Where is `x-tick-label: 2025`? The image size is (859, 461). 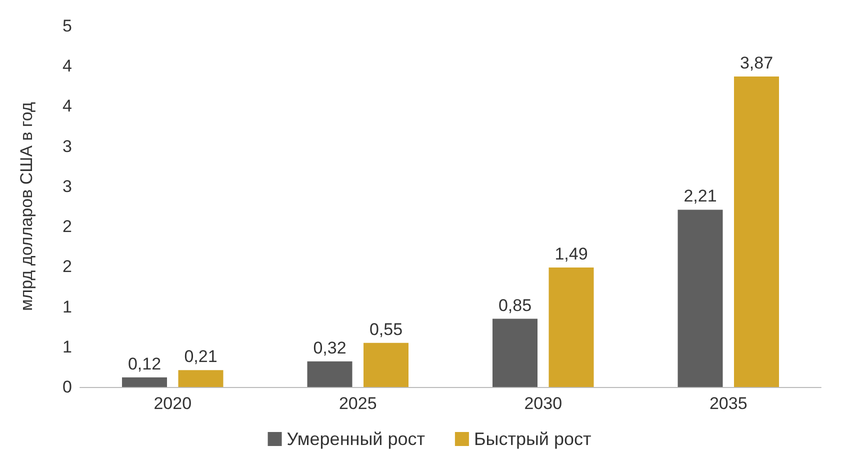 x-tick-label: 2025 is located at coordinates (357, 403).